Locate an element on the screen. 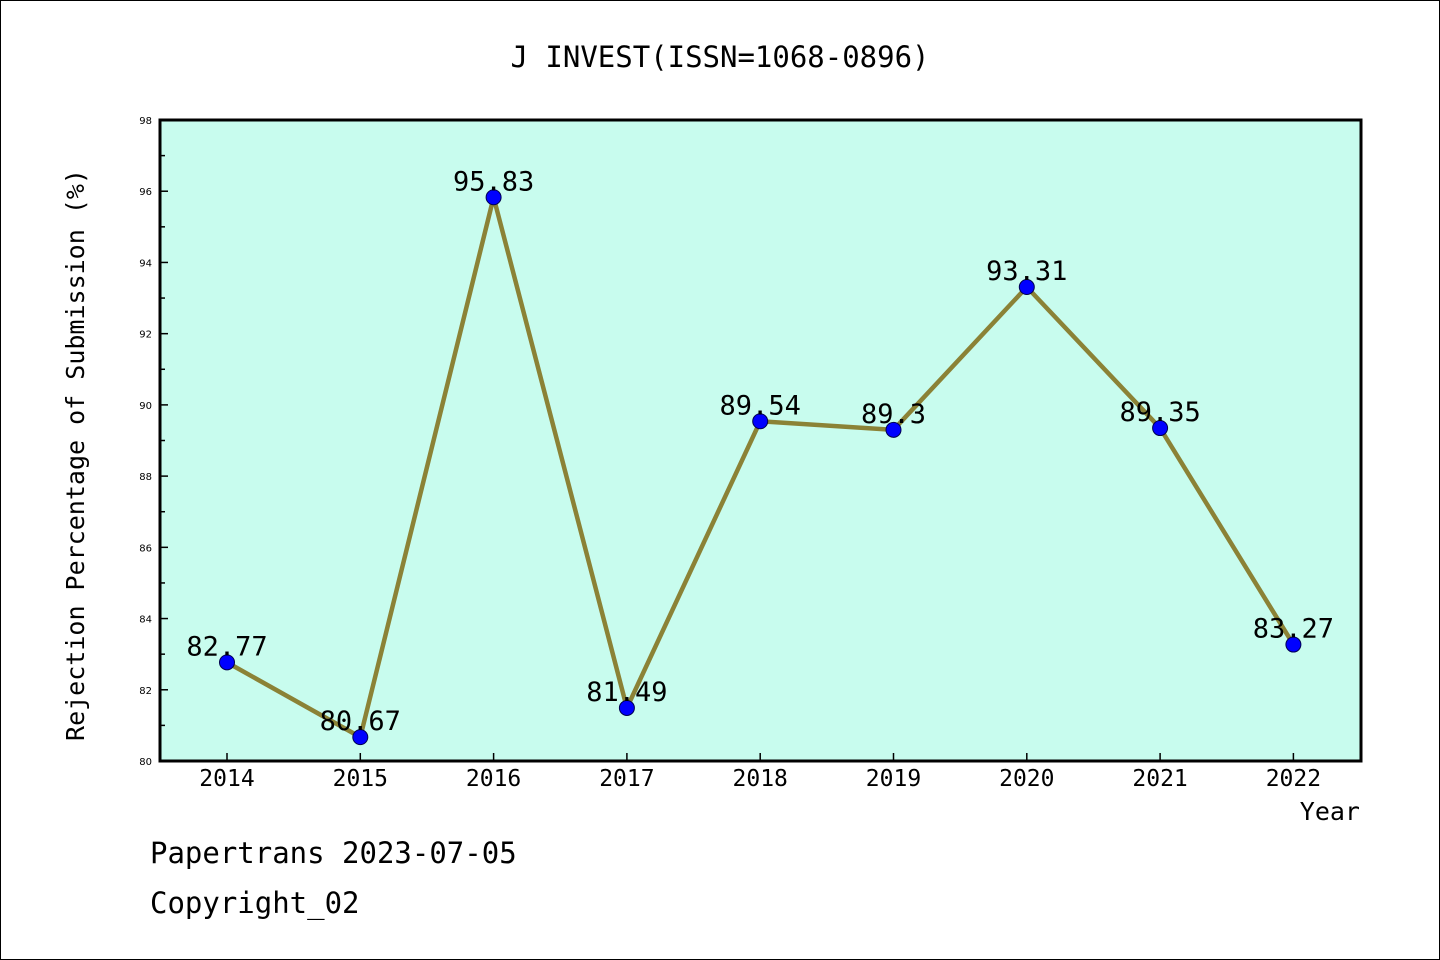 The width and height of the screenshot is (1440, 960). x-axis-label: Year is located at coordinates (1330, 811).